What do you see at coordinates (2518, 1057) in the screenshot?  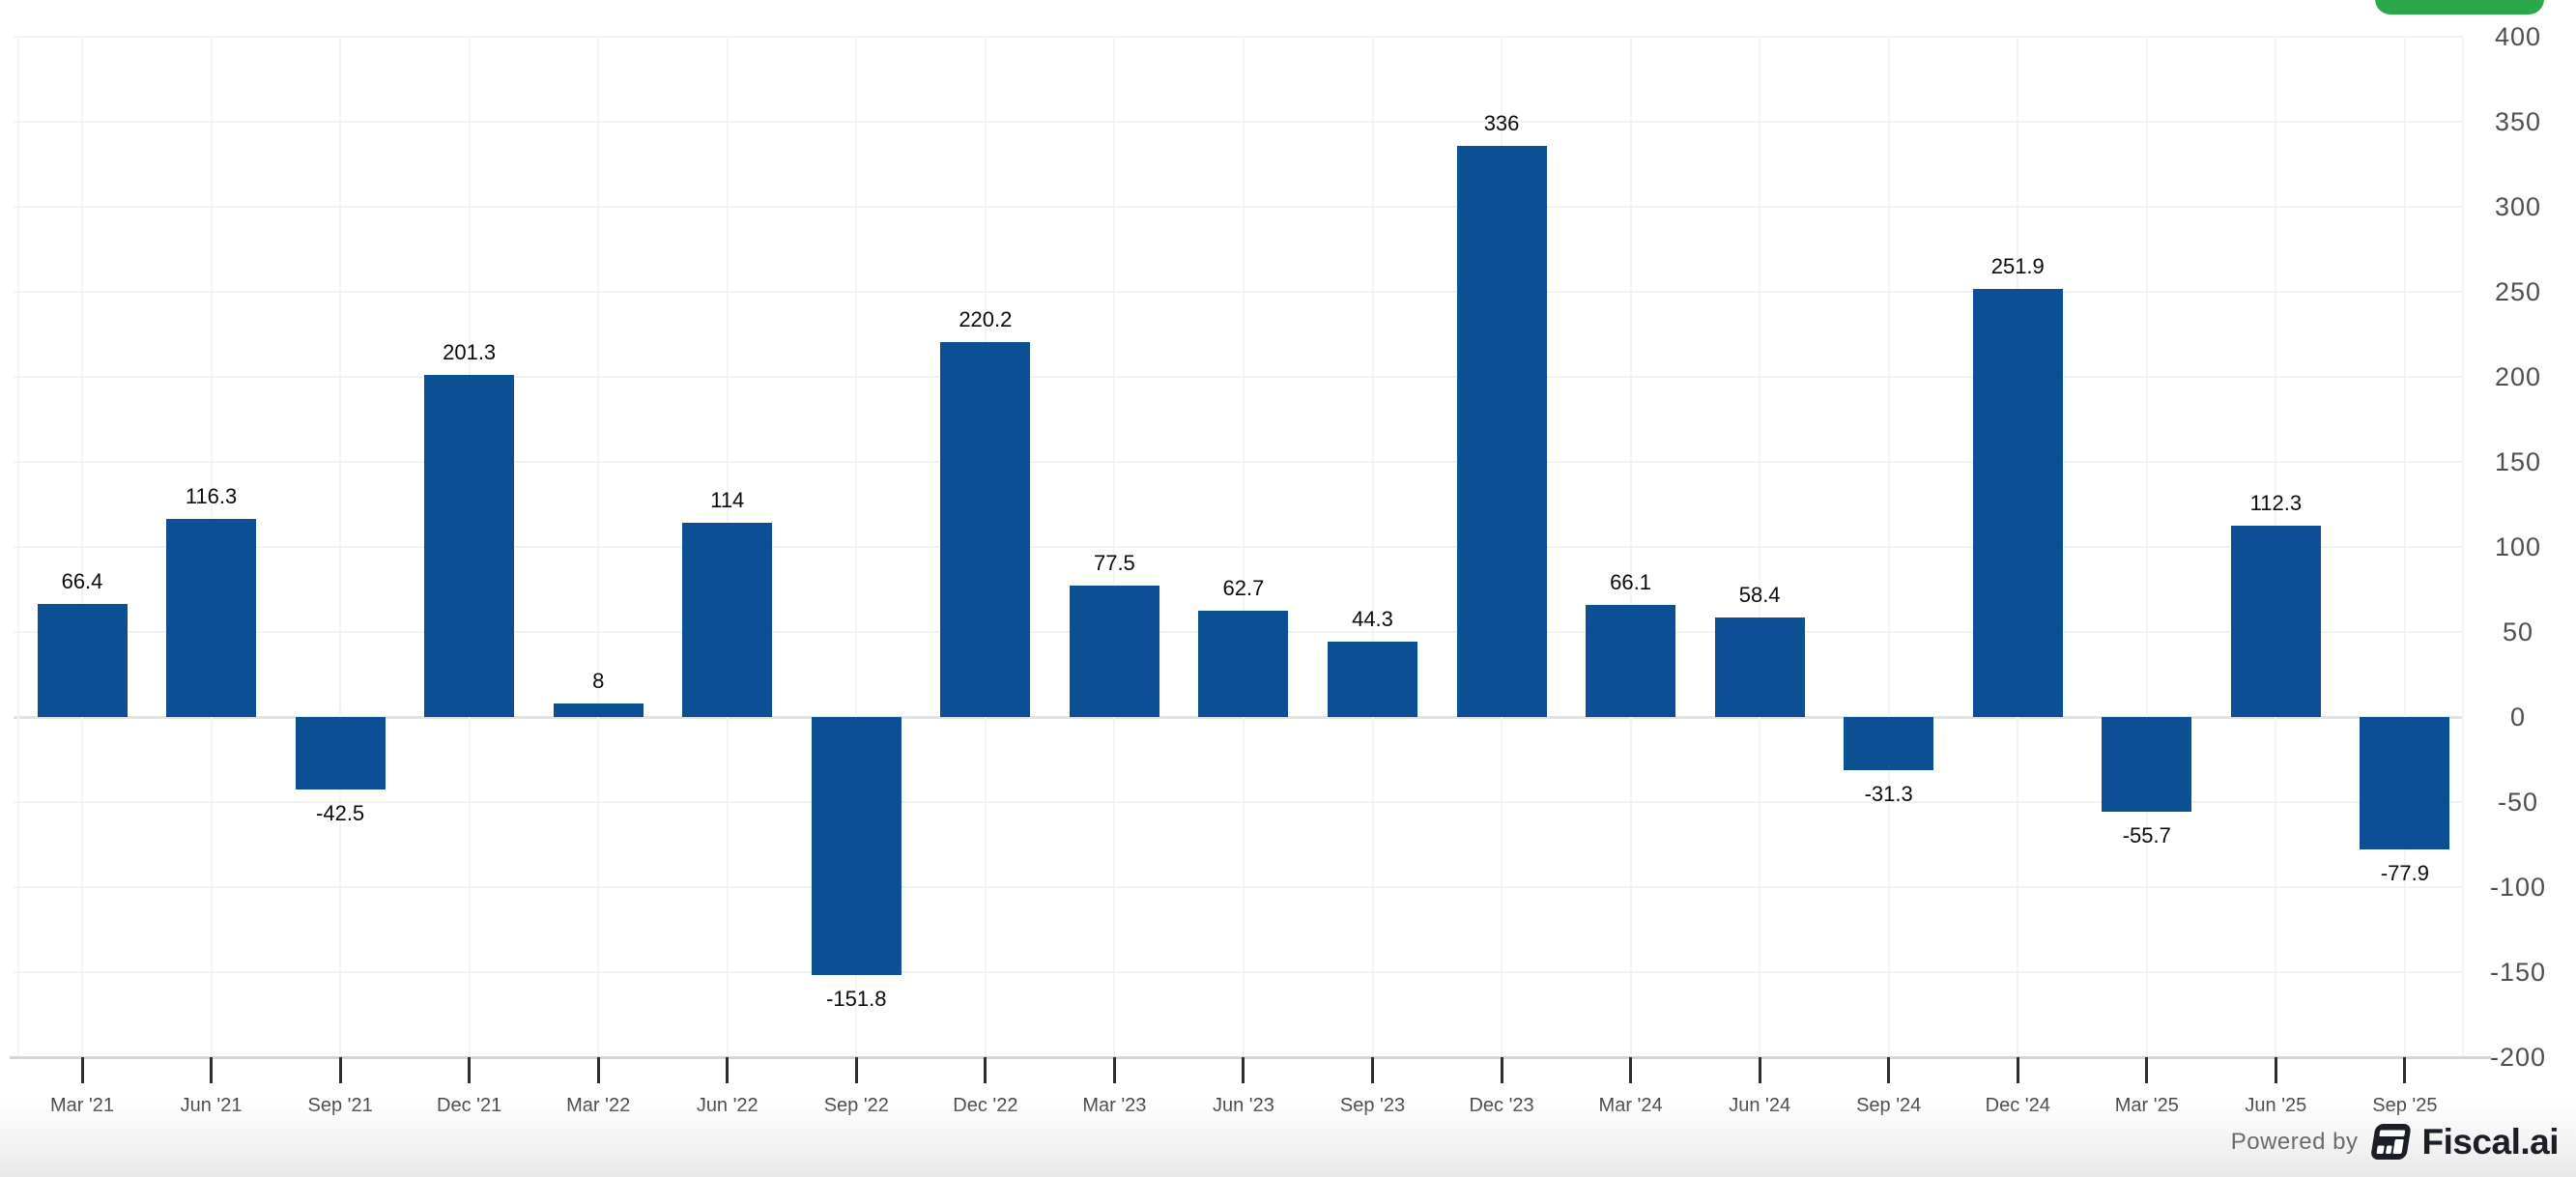 I see `y-axis-tick-label: -200` at bounding box center [2518, 1057].